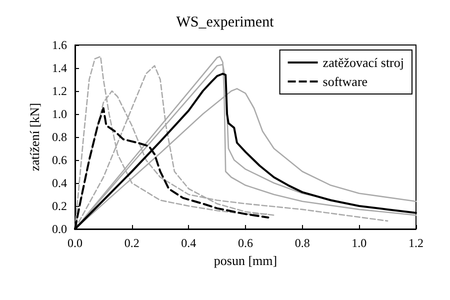 The image size is (450, 300). I want to click on y-tick-label: 0.6, so click(59, 160).